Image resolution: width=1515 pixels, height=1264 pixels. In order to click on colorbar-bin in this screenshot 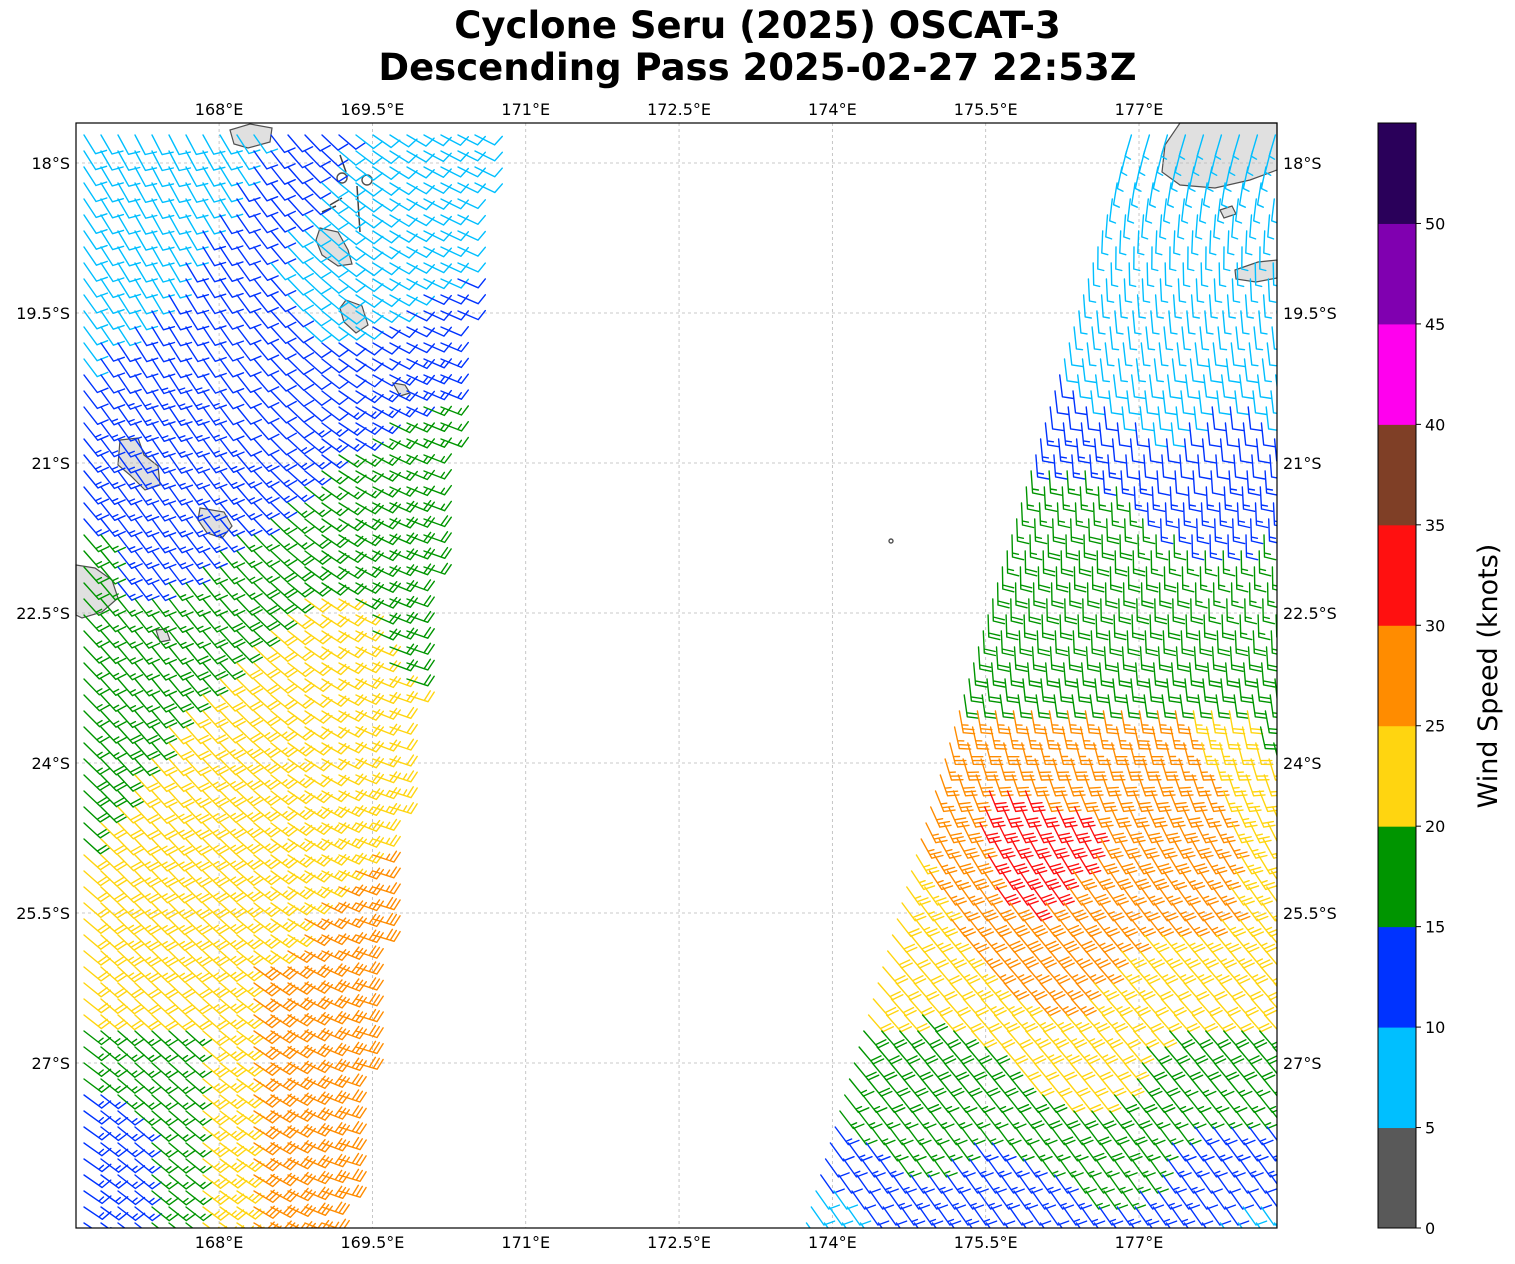, I will do `click(1397, 575)`.